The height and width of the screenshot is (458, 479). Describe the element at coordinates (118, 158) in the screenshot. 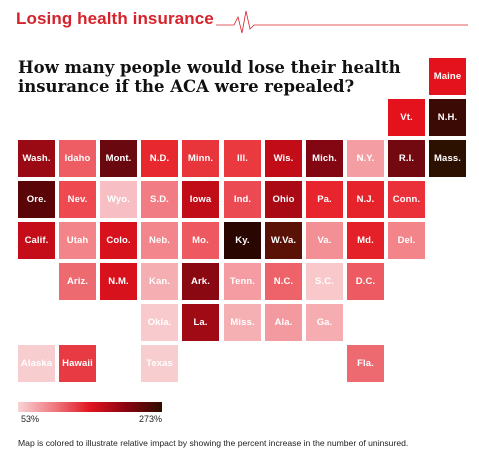

I see `state-tile-mont: Mont.` at that location.